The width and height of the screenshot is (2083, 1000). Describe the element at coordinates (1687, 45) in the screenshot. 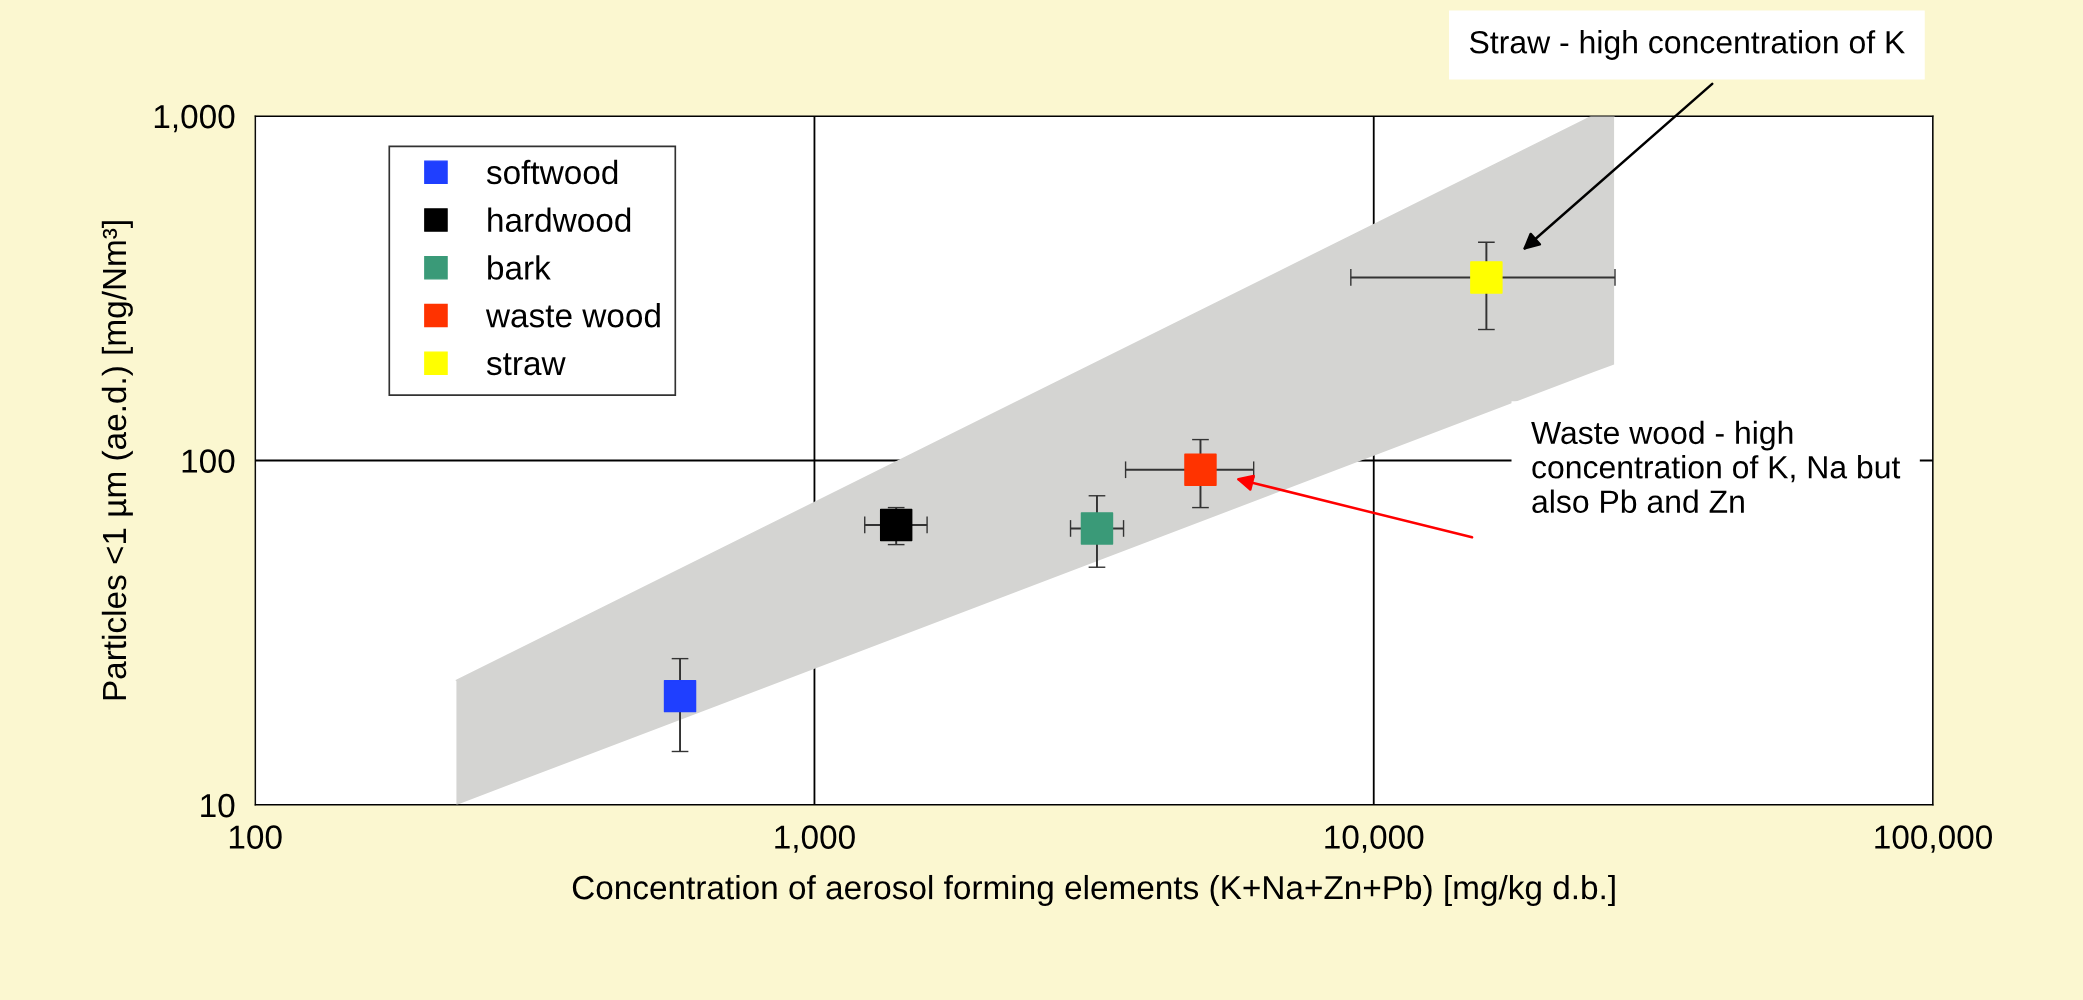

I see `text: Straw - high concentration of K` at that location.